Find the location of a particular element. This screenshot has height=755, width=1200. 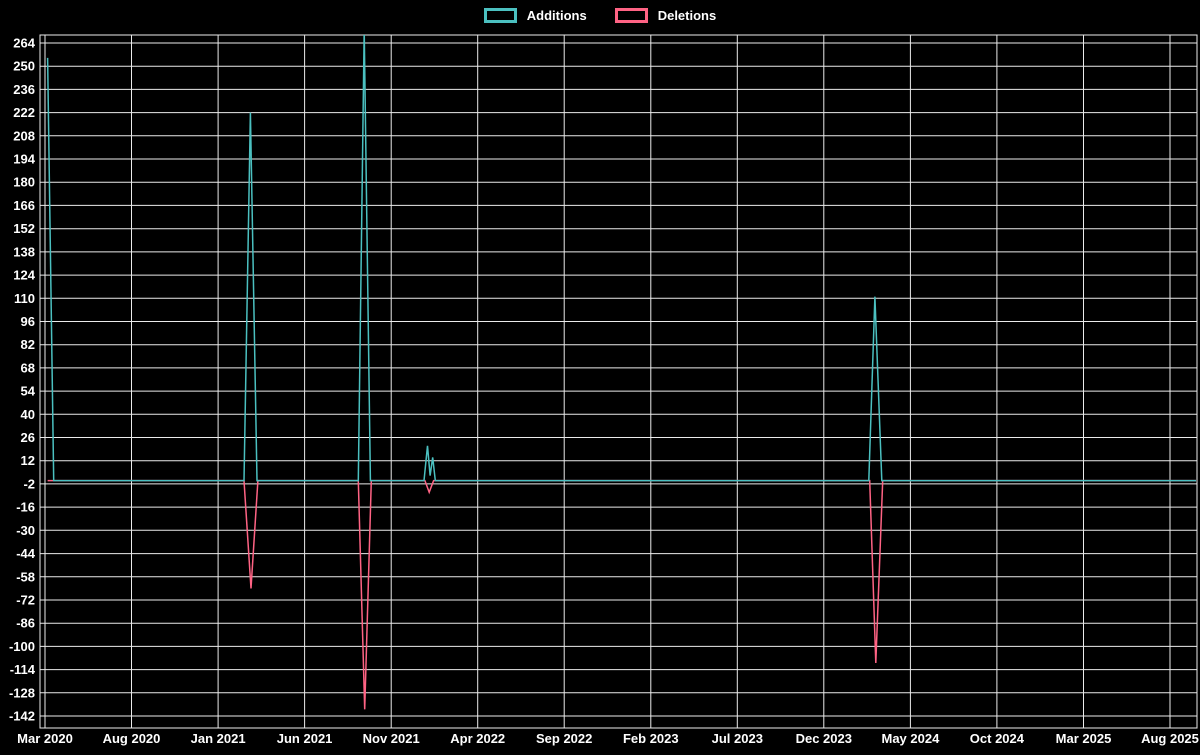

legend-label-additions: Additions is located at coordinates (556, 15).